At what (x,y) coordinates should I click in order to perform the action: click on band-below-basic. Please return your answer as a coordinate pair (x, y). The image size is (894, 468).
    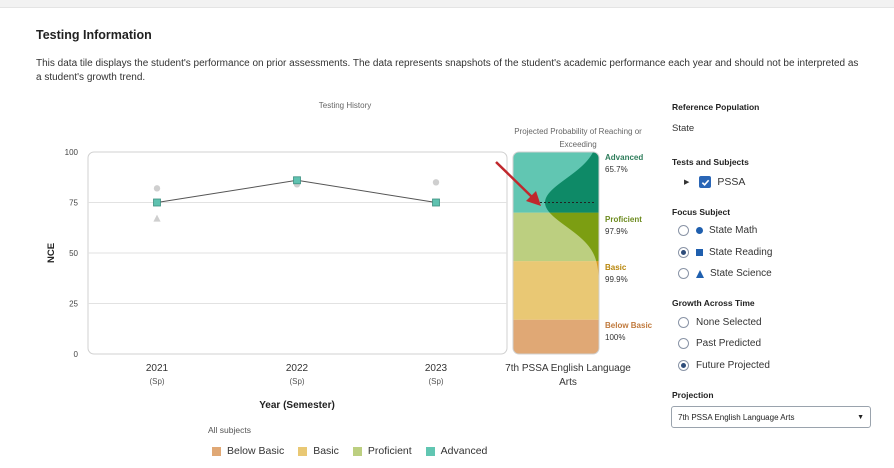
    Looking at the image, I should click on (556, 336).